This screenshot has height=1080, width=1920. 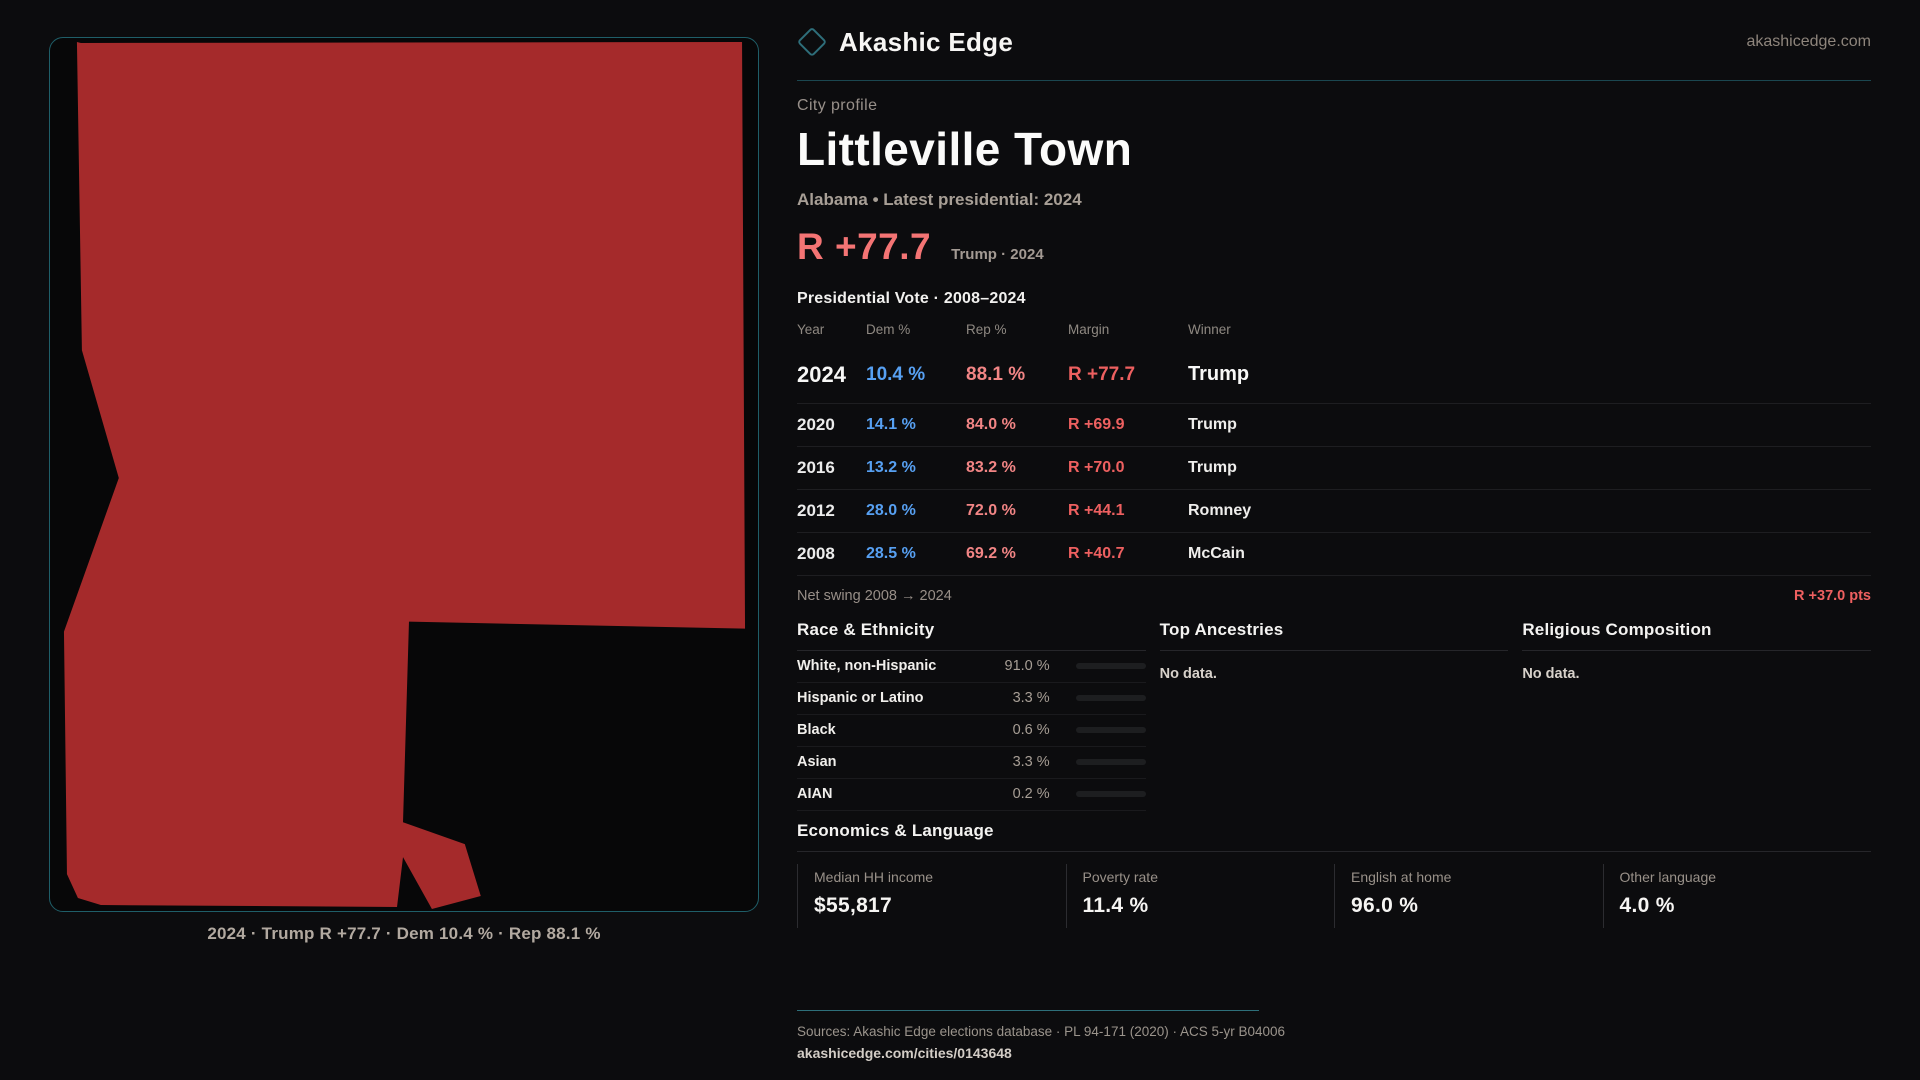 I want to click on footer-divider, so click(x=1028, y=1010).